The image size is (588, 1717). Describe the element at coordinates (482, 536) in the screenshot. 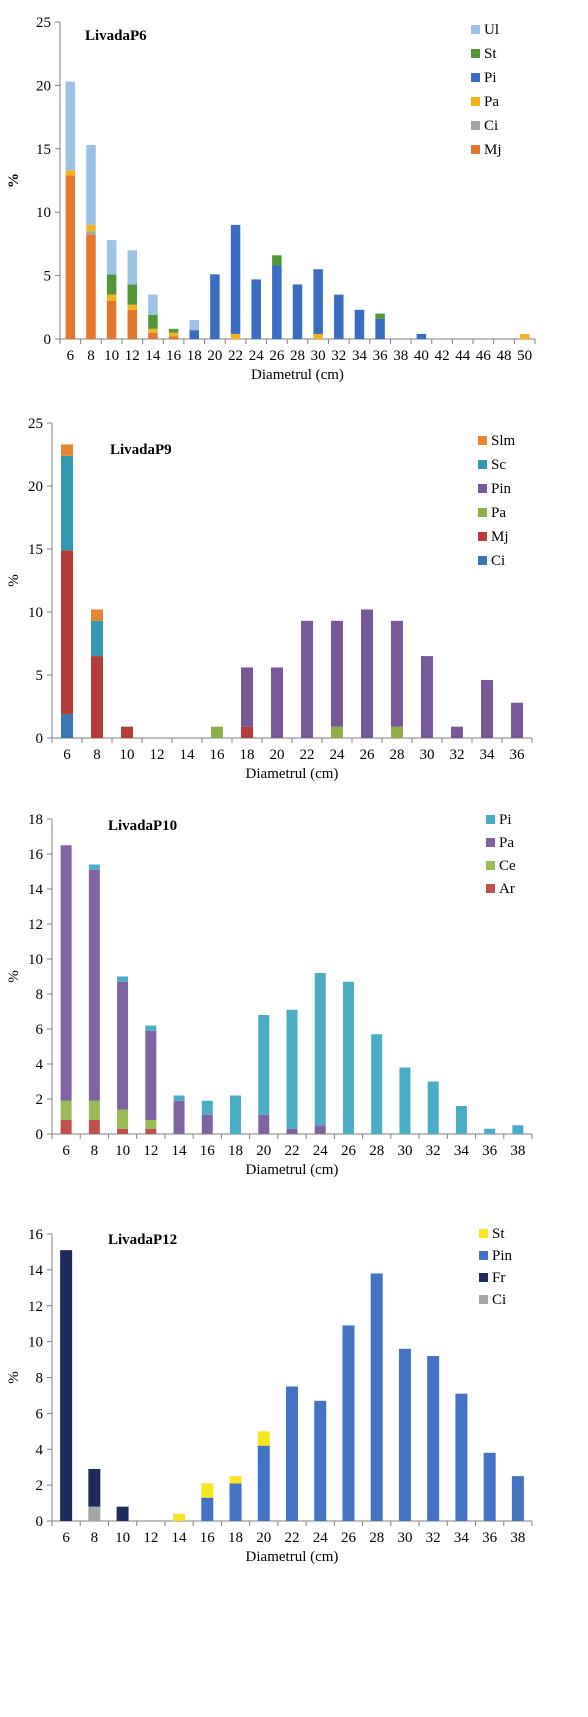

I see `legend-swatch-mj` at that location.